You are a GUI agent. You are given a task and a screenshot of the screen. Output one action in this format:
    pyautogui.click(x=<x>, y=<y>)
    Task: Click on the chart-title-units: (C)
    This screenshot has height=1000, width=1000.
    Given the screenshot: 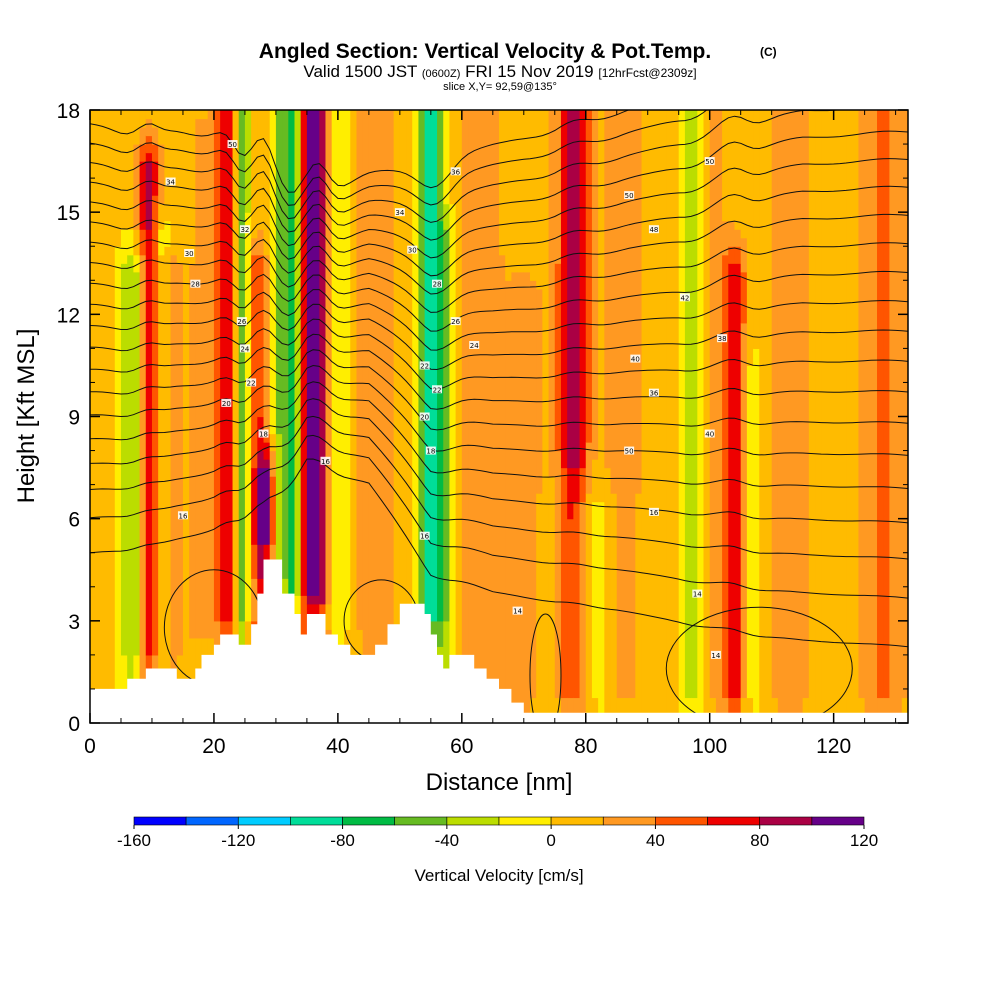 What is the action you would take?
    pyautogui.click(x=768, y=52)
    